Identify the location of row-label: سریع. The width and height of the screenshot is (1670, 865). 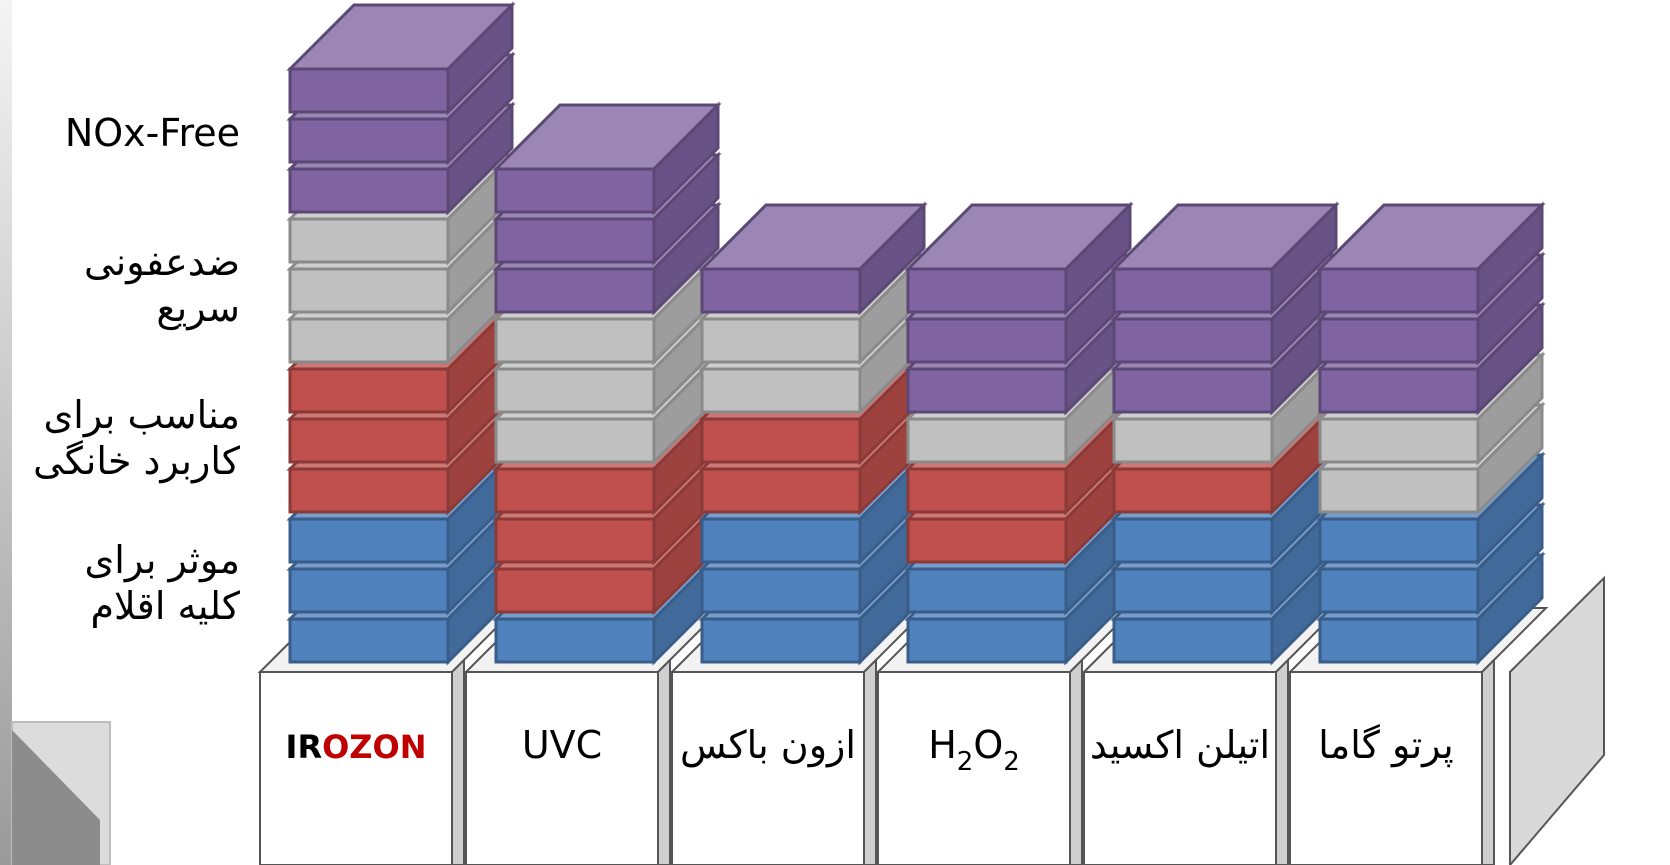
(198, 308).